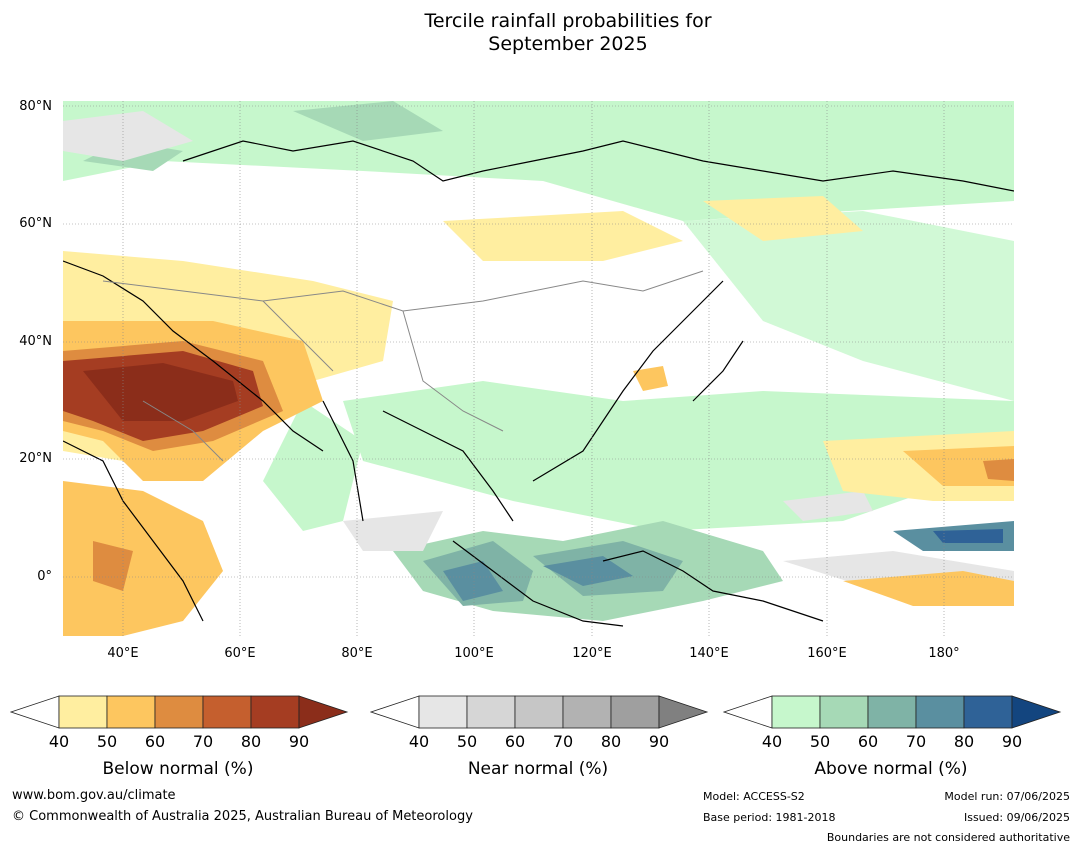  Describe the element at coordinates (35, 458) in the screenshot. I see `lat-label-20n: 20°N` at that location.